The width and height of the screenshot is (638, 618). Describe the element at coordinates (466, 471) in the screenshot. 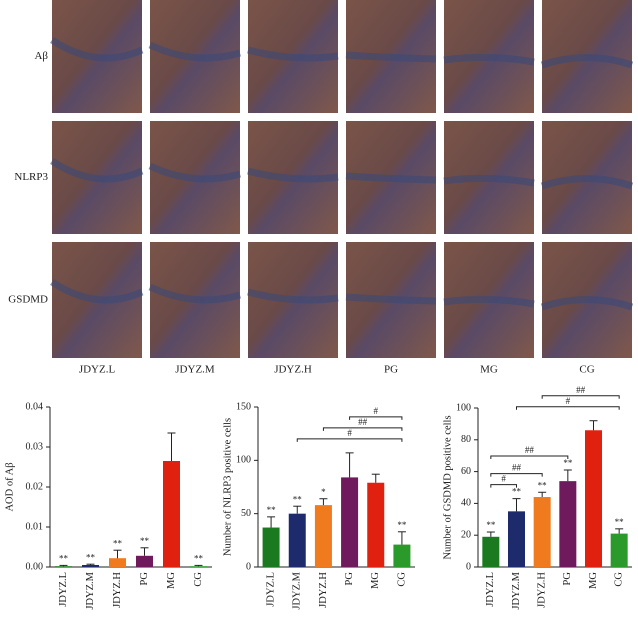

I see `y-tick-label: 60` at that location.